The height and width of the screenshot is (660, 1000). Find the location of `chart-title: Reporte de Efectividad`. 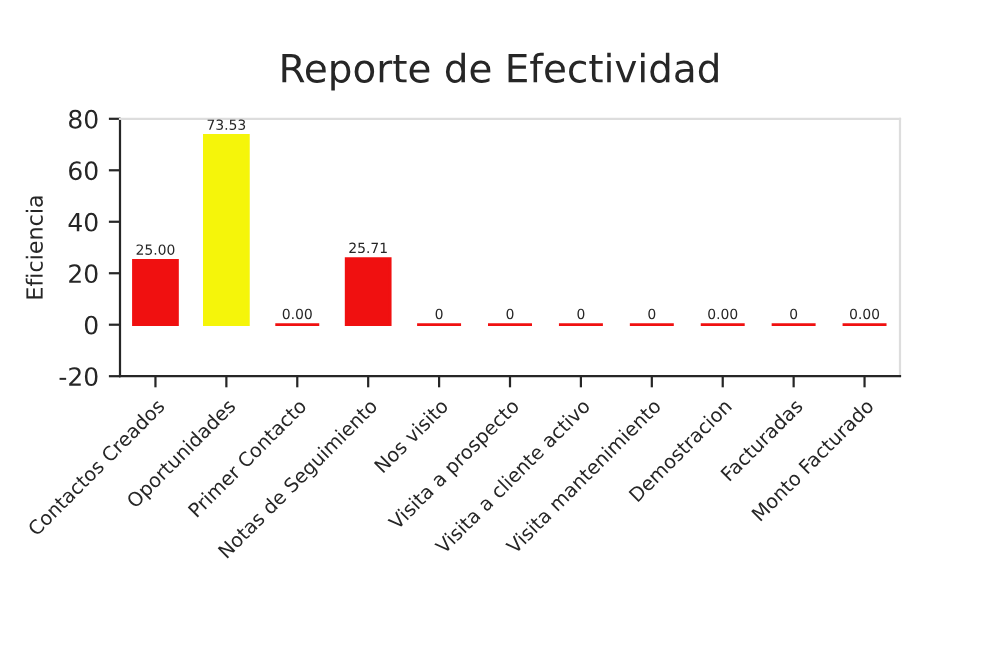

chart-title: Reporte de Efectividad is located at coordinates (500, 71).